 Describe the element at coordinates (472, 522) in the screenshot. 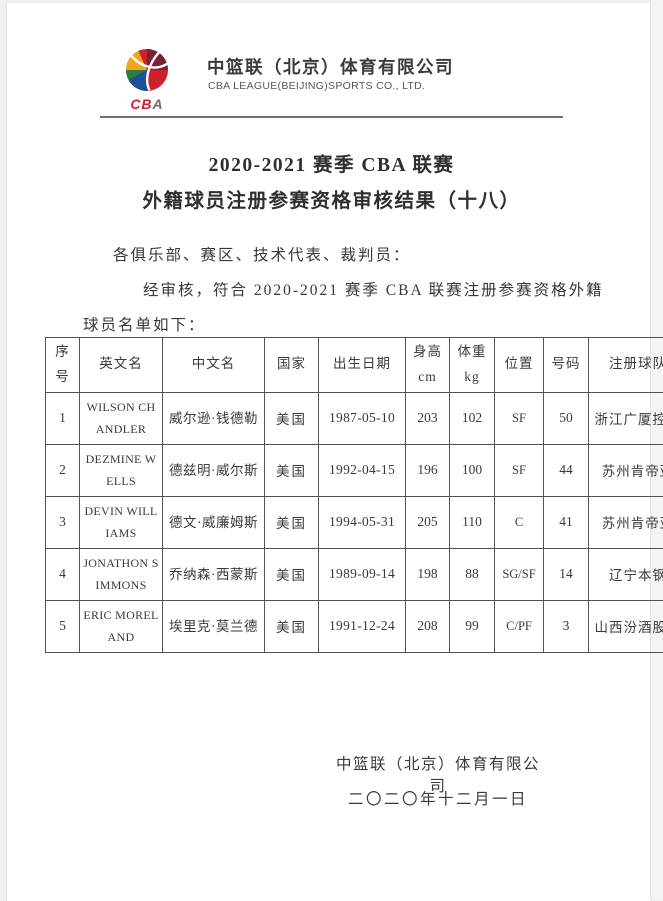

I see `table-cell: 110` at that location.